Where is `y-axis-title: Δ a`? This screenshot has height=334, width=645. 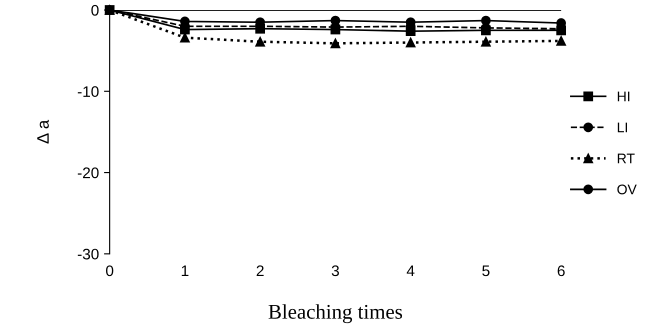
y-axis-title: Δ a is located at coordinates (43, 132).